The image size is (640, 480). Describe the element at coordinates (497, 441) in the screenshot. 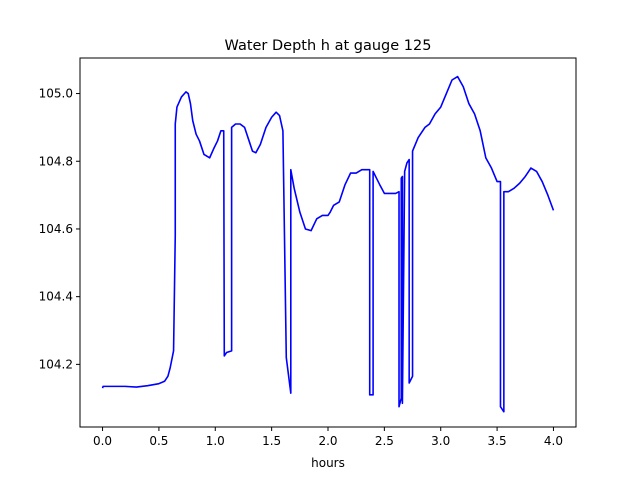

I see `x-tick-label: 3.5` at that location.